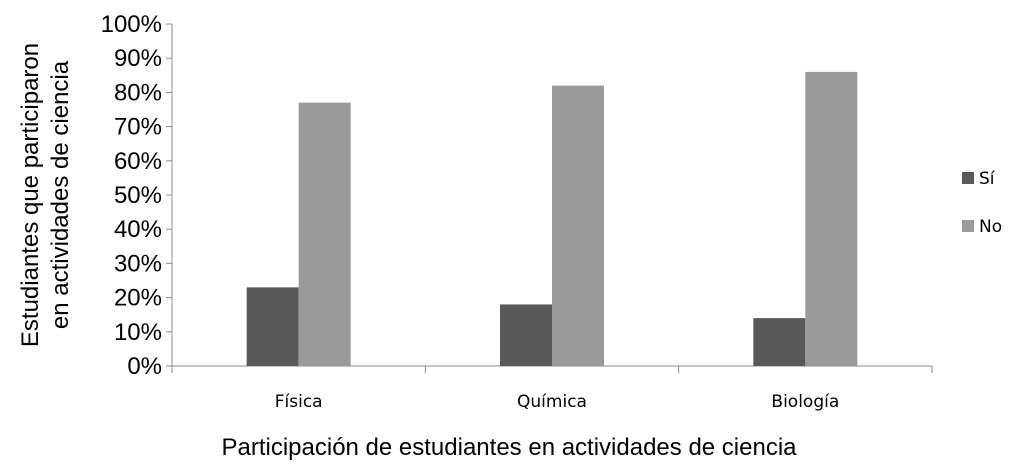 Image resolution: width=1019 pixels, height=463 pixels. I want to click on y-axis: 0% 10% 20% 30% 40% 50% 60% 70% 80% 90% 100%, so click(137, 195).